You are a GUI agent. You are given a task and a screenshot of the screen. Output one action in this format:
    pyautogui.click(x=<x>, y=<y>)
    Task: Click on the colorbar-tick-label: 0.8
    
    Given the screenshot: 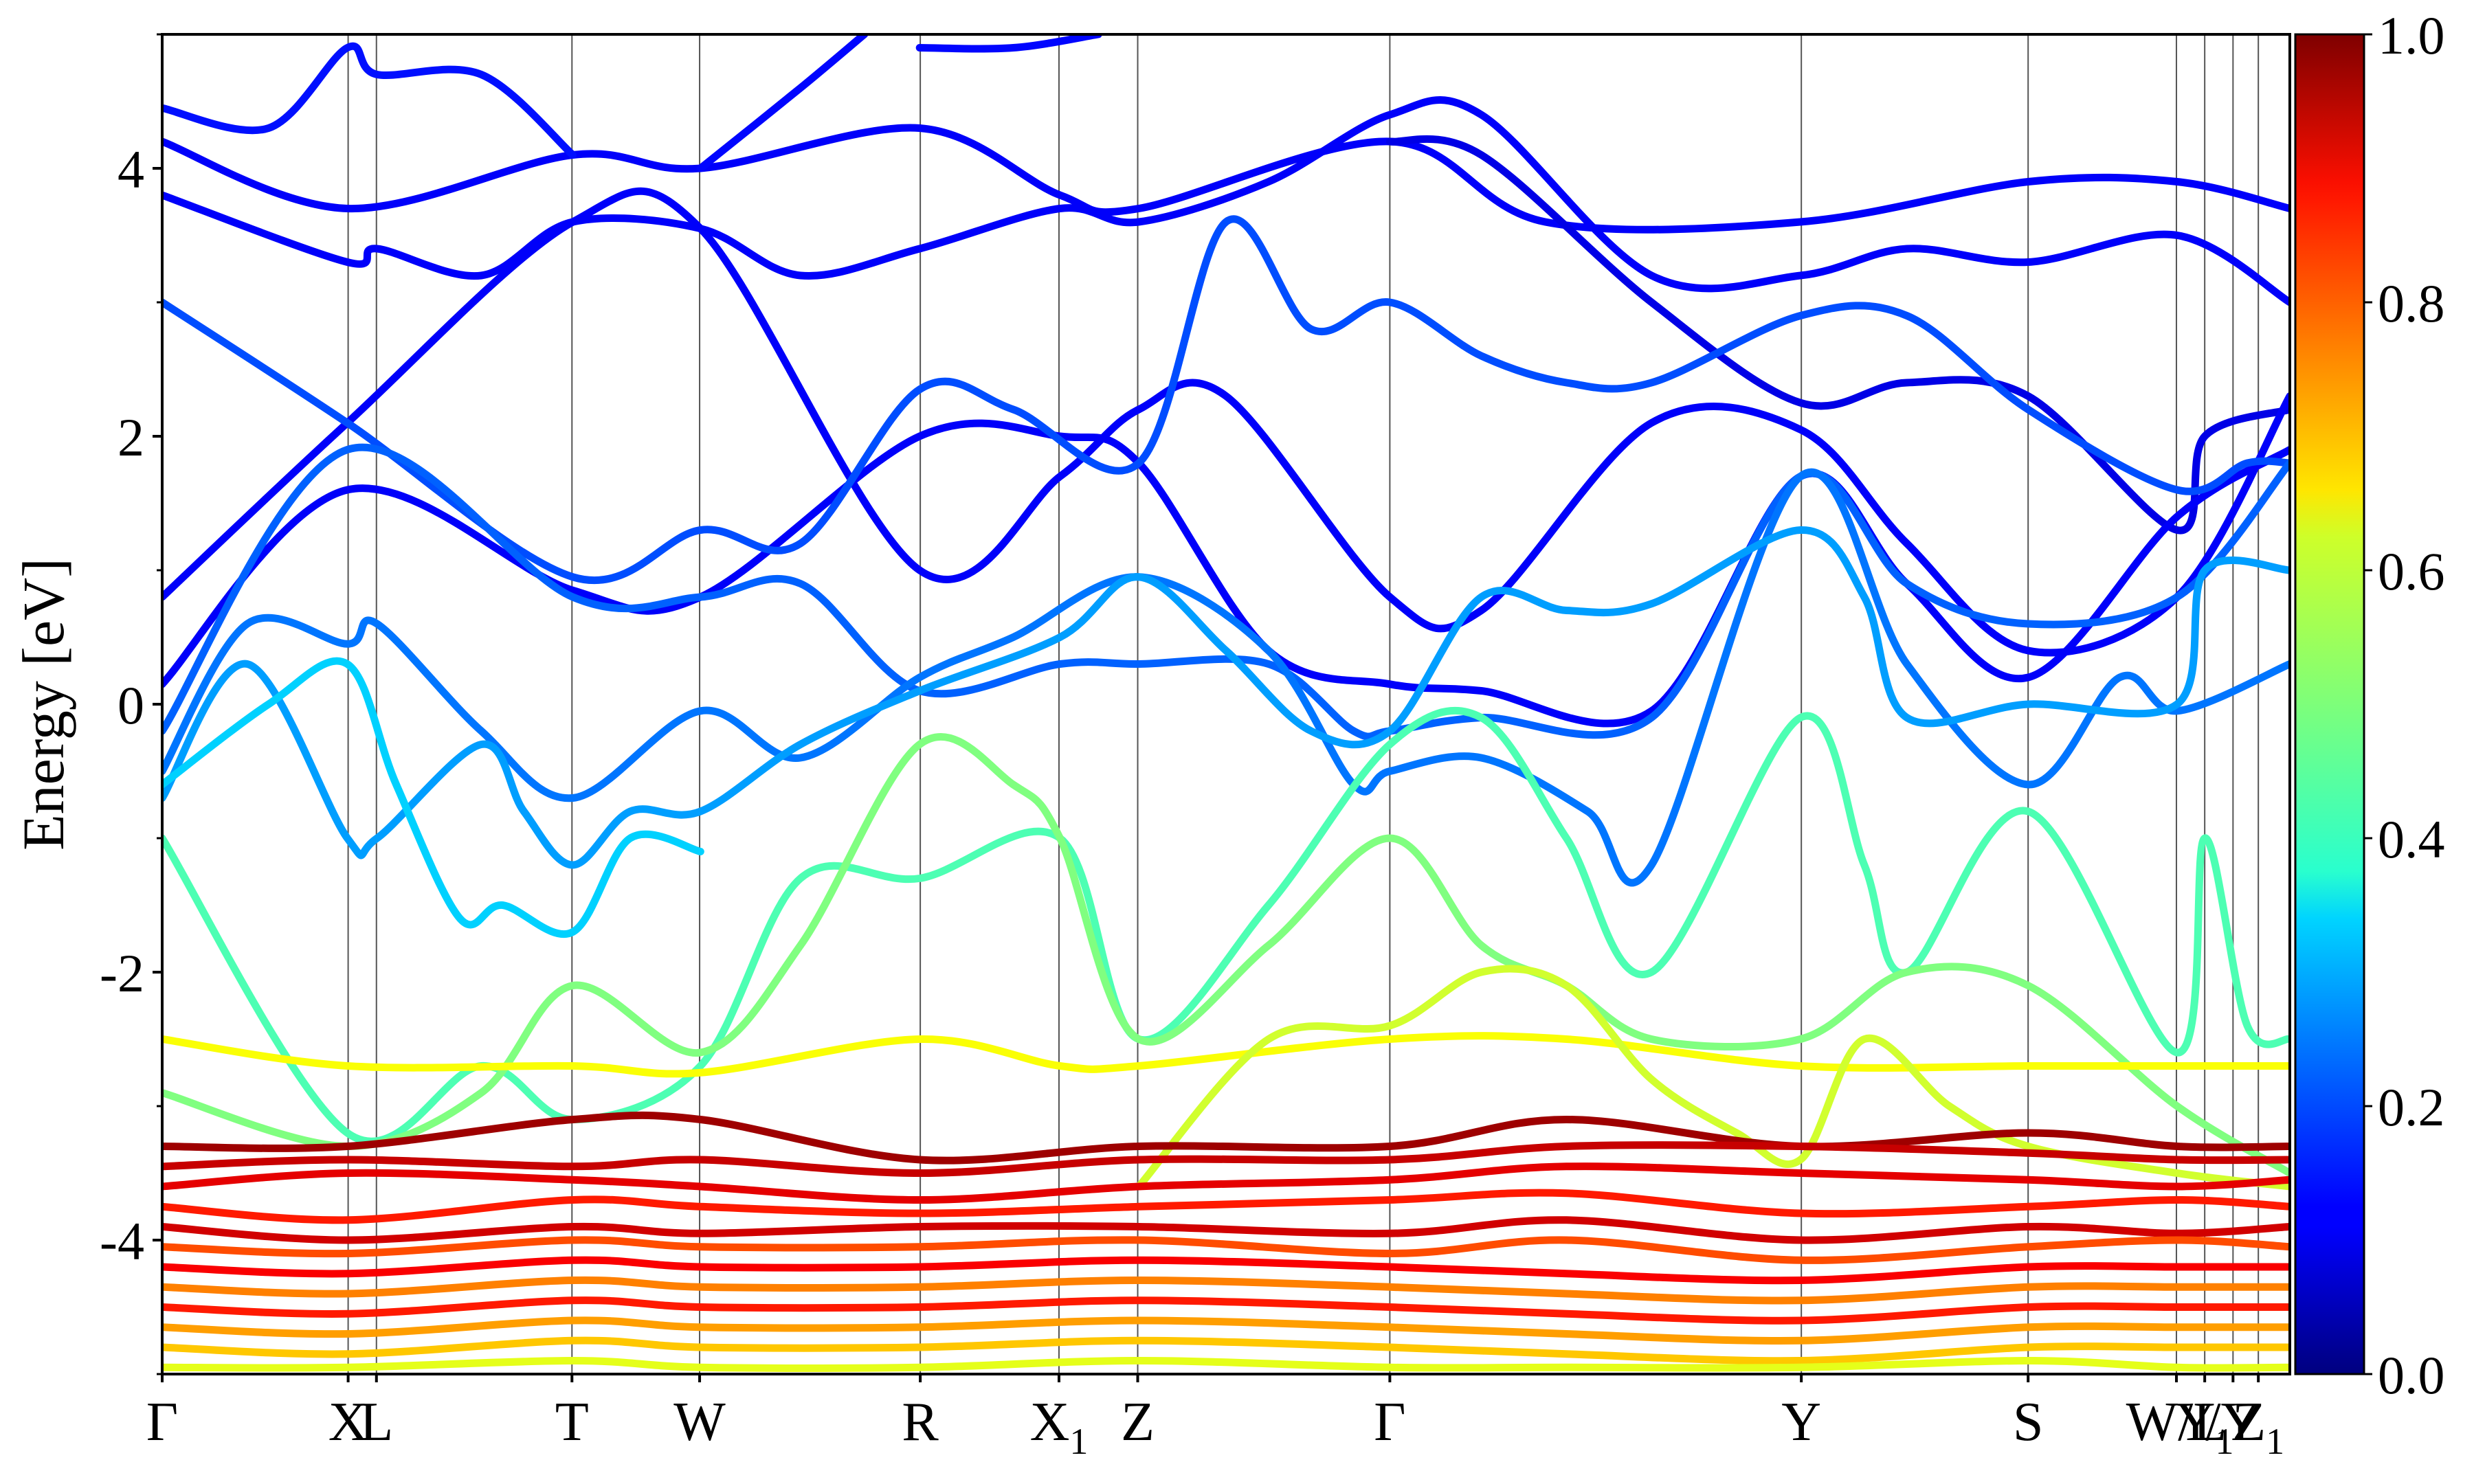 What is the action you would take?
    pyautogui.click(x=2411, y=303)
    